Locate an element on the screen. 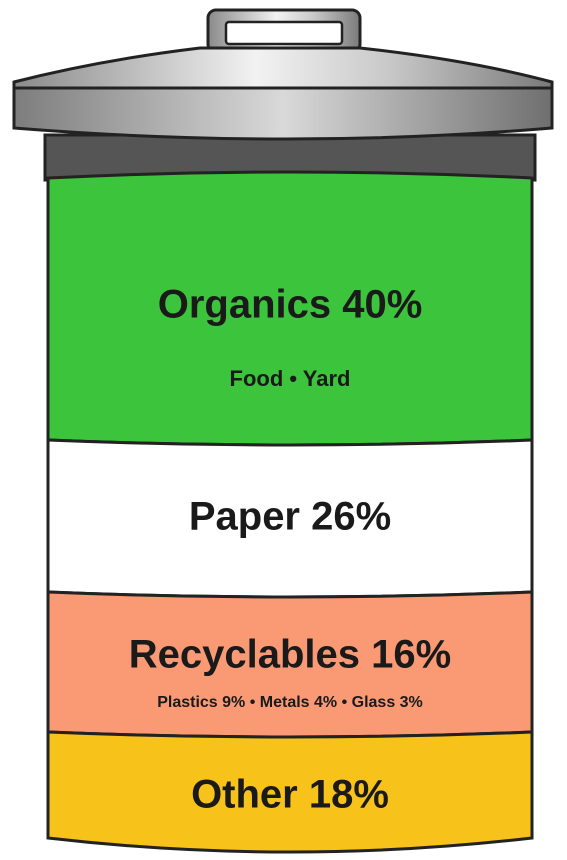  segment-detail: Plastics 9% • Metals 4% • Glass 3% is located at coordinates (290, 702).